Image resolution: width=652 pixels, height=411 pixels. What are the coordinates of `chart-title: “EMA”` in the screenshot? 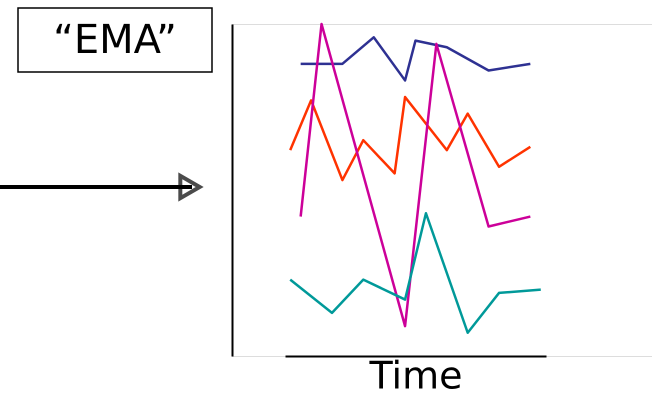 It's located at (115, 40).